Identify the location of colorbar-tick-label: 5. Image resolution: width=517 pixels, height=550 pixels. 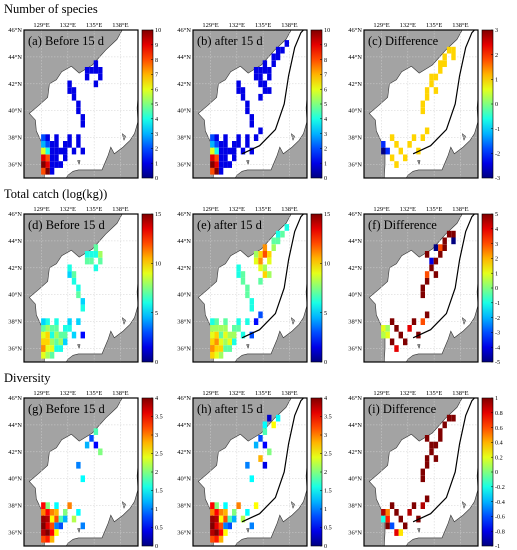
(325, 104).